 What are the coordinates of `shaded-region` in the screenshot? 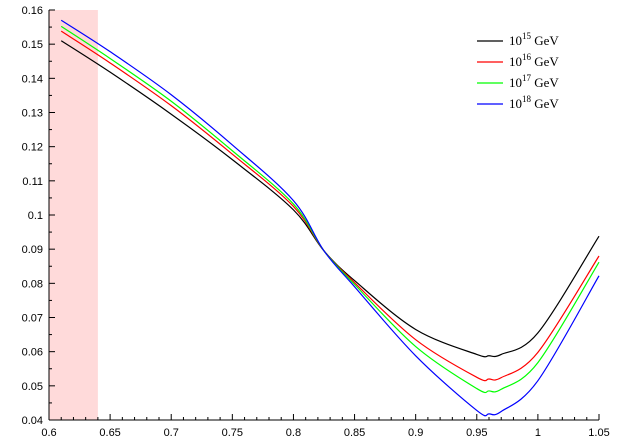 It's located at (73, 215).